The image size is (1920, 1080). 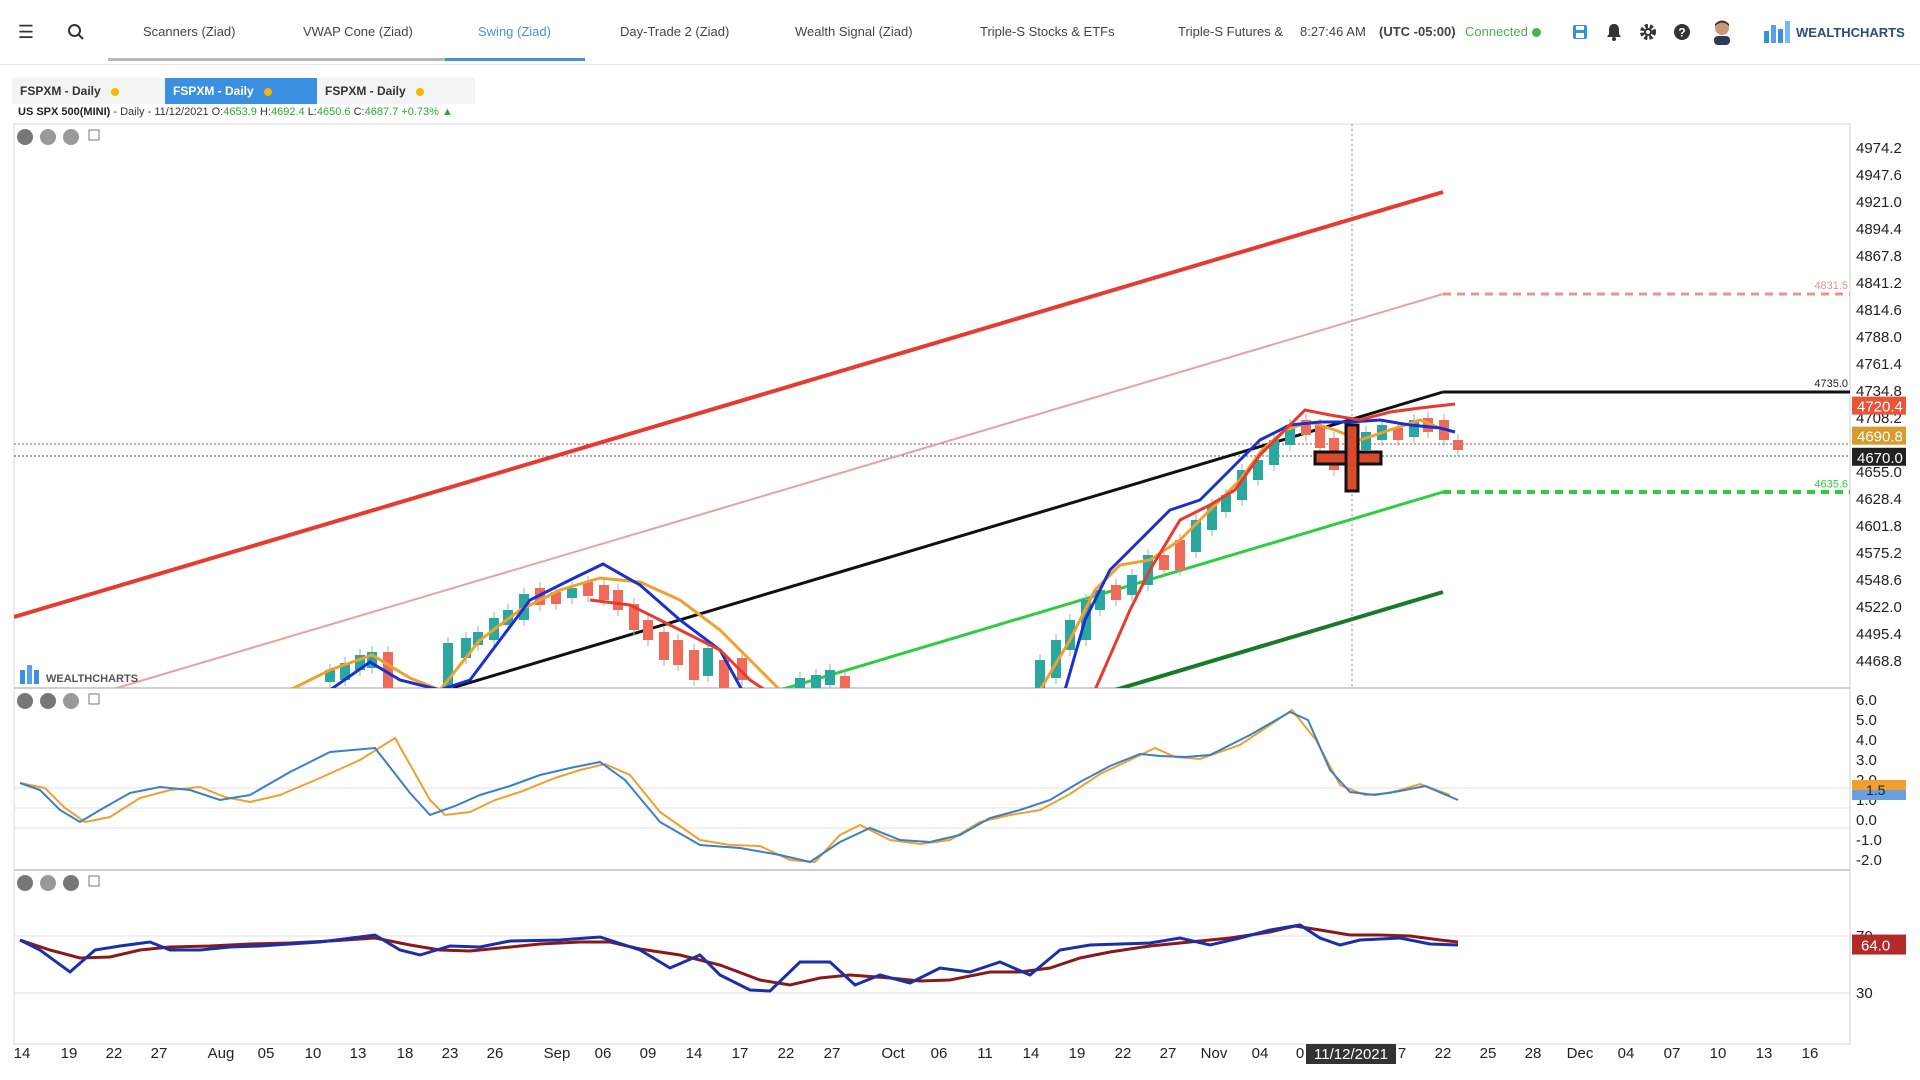 What do you see at coordinates (932, 958) in the screenshot?
I see `rsi-panel` at bounding box center [932, 958].